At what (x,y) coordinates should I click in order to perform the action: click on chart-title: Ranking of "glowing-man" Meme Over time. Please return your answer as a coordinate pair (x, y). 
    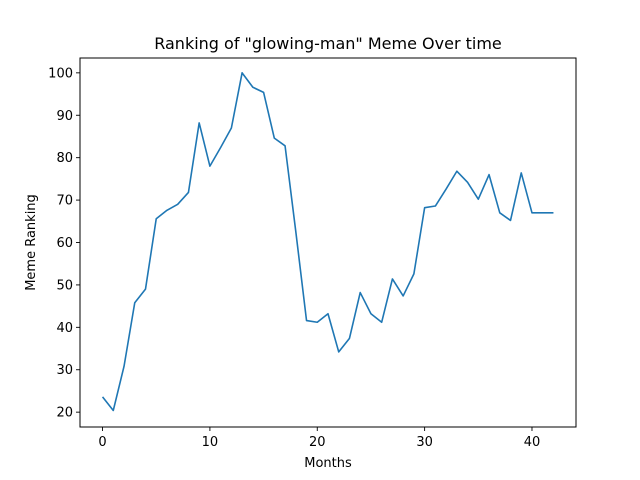
    Looking at the image, I should click on (328, 43).